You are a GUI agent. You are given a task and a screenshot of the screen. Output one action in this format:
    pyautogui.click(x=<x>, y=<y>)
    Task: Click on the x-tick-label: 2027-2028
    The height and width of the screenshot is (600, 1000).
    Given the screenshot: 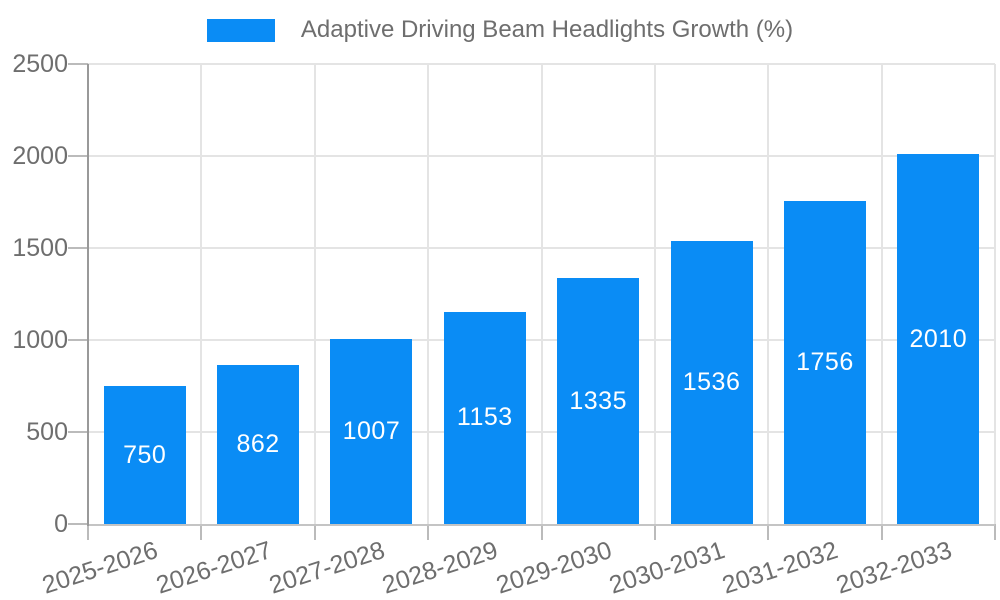 What is the action you would take?
    pyautogui.click(x=327, y=568)
    